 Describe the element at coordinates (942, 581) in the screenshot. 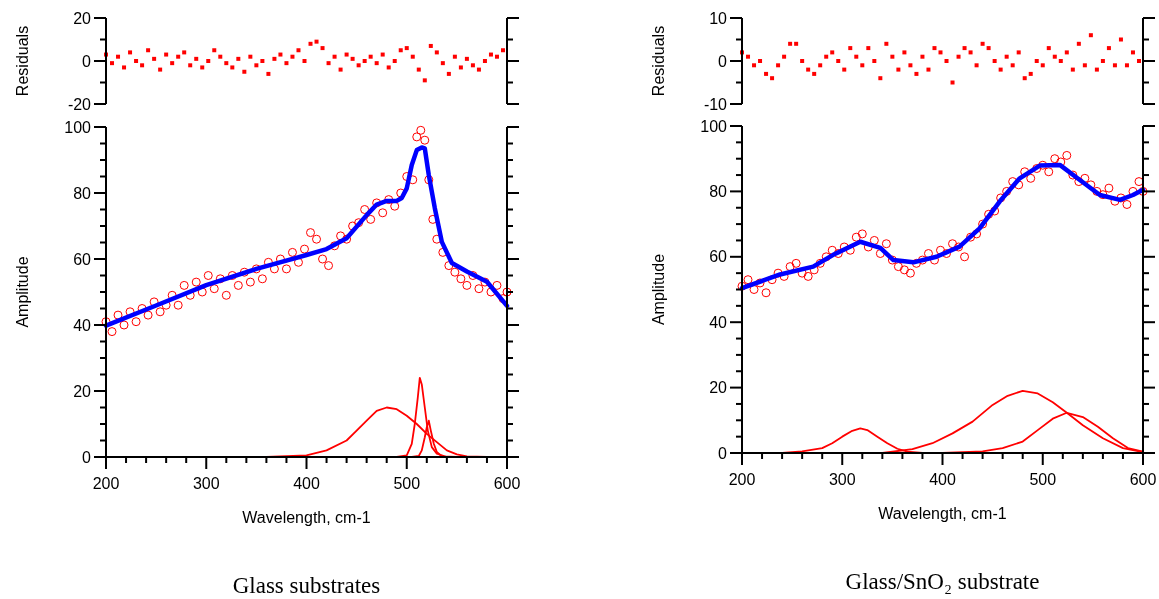

I see `text: Glass/SnO₂ substrate` at that location.